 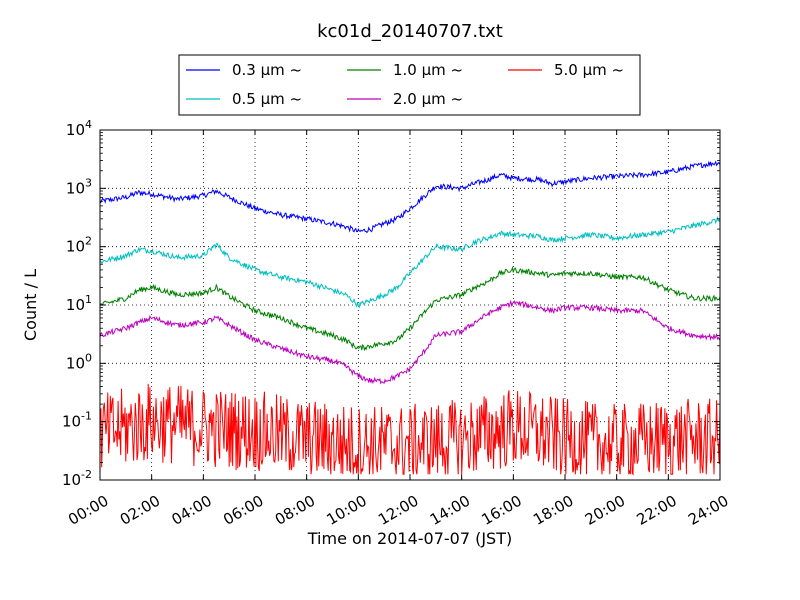 I want to click on y-tick-label: 10³, so click(x=79, y=186).